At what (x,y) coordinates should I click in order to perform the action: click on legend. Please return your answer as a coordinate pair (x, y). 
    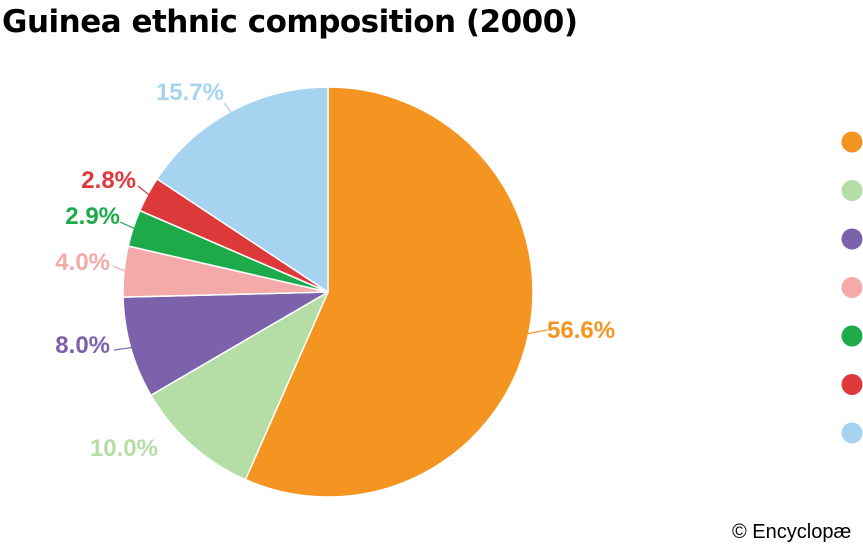
    Looking at the image, I should click on (852, 287).